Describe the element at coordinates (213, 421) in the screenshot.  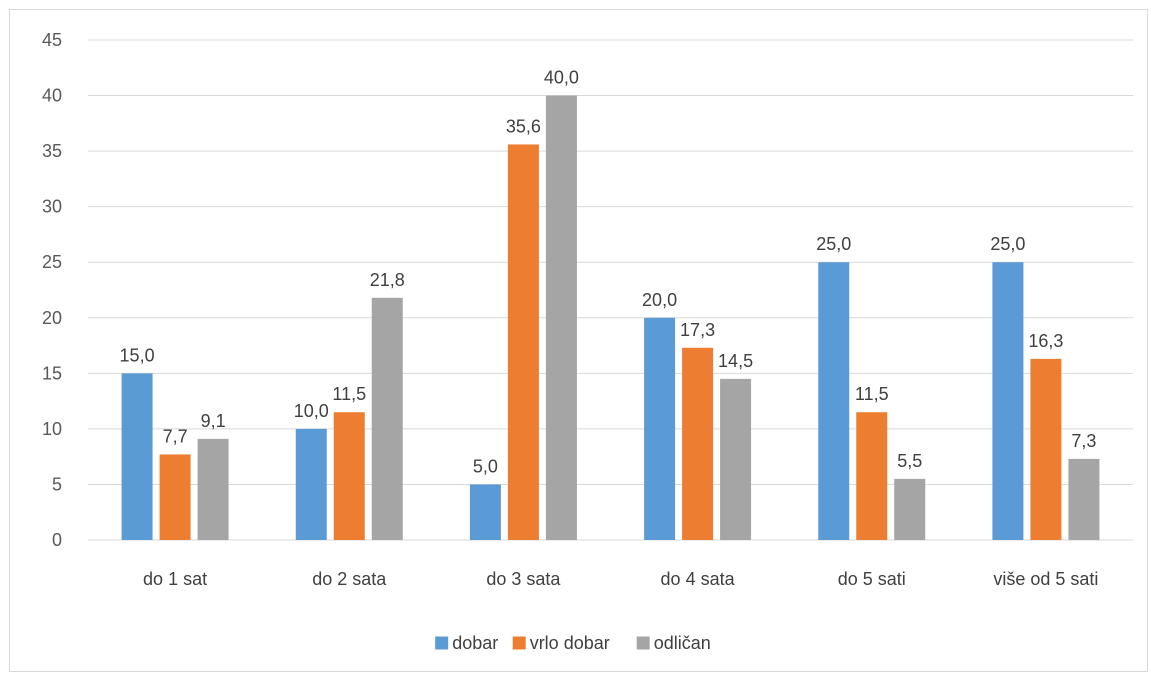
I see `data-label: 9,1` at that location.